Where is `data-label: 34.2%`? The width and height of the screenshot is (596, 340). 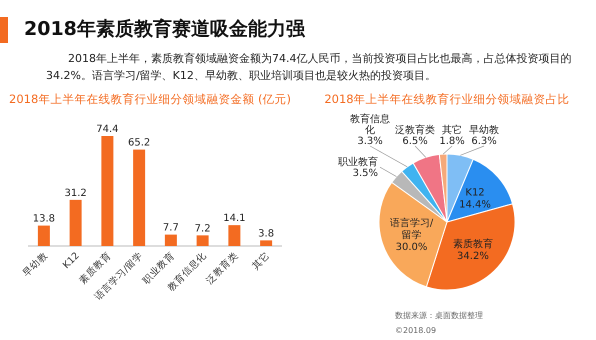
data-label: 34.2% is located at coordinates (473, 256).